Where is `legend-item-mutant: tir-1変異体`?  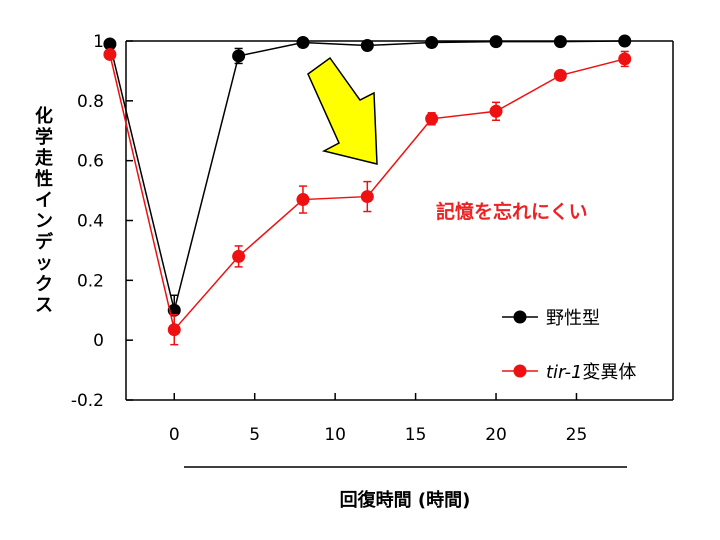
legend-item-mutant: tir-1変異体 is located at coordinates (569, 372).